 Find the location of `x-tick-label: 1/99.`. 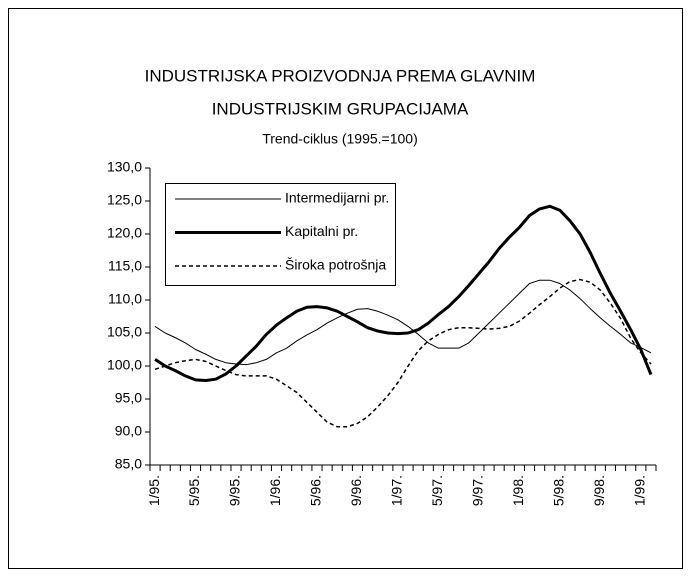

x-tick-label: 1/99. is located at coordinates (640, 490).